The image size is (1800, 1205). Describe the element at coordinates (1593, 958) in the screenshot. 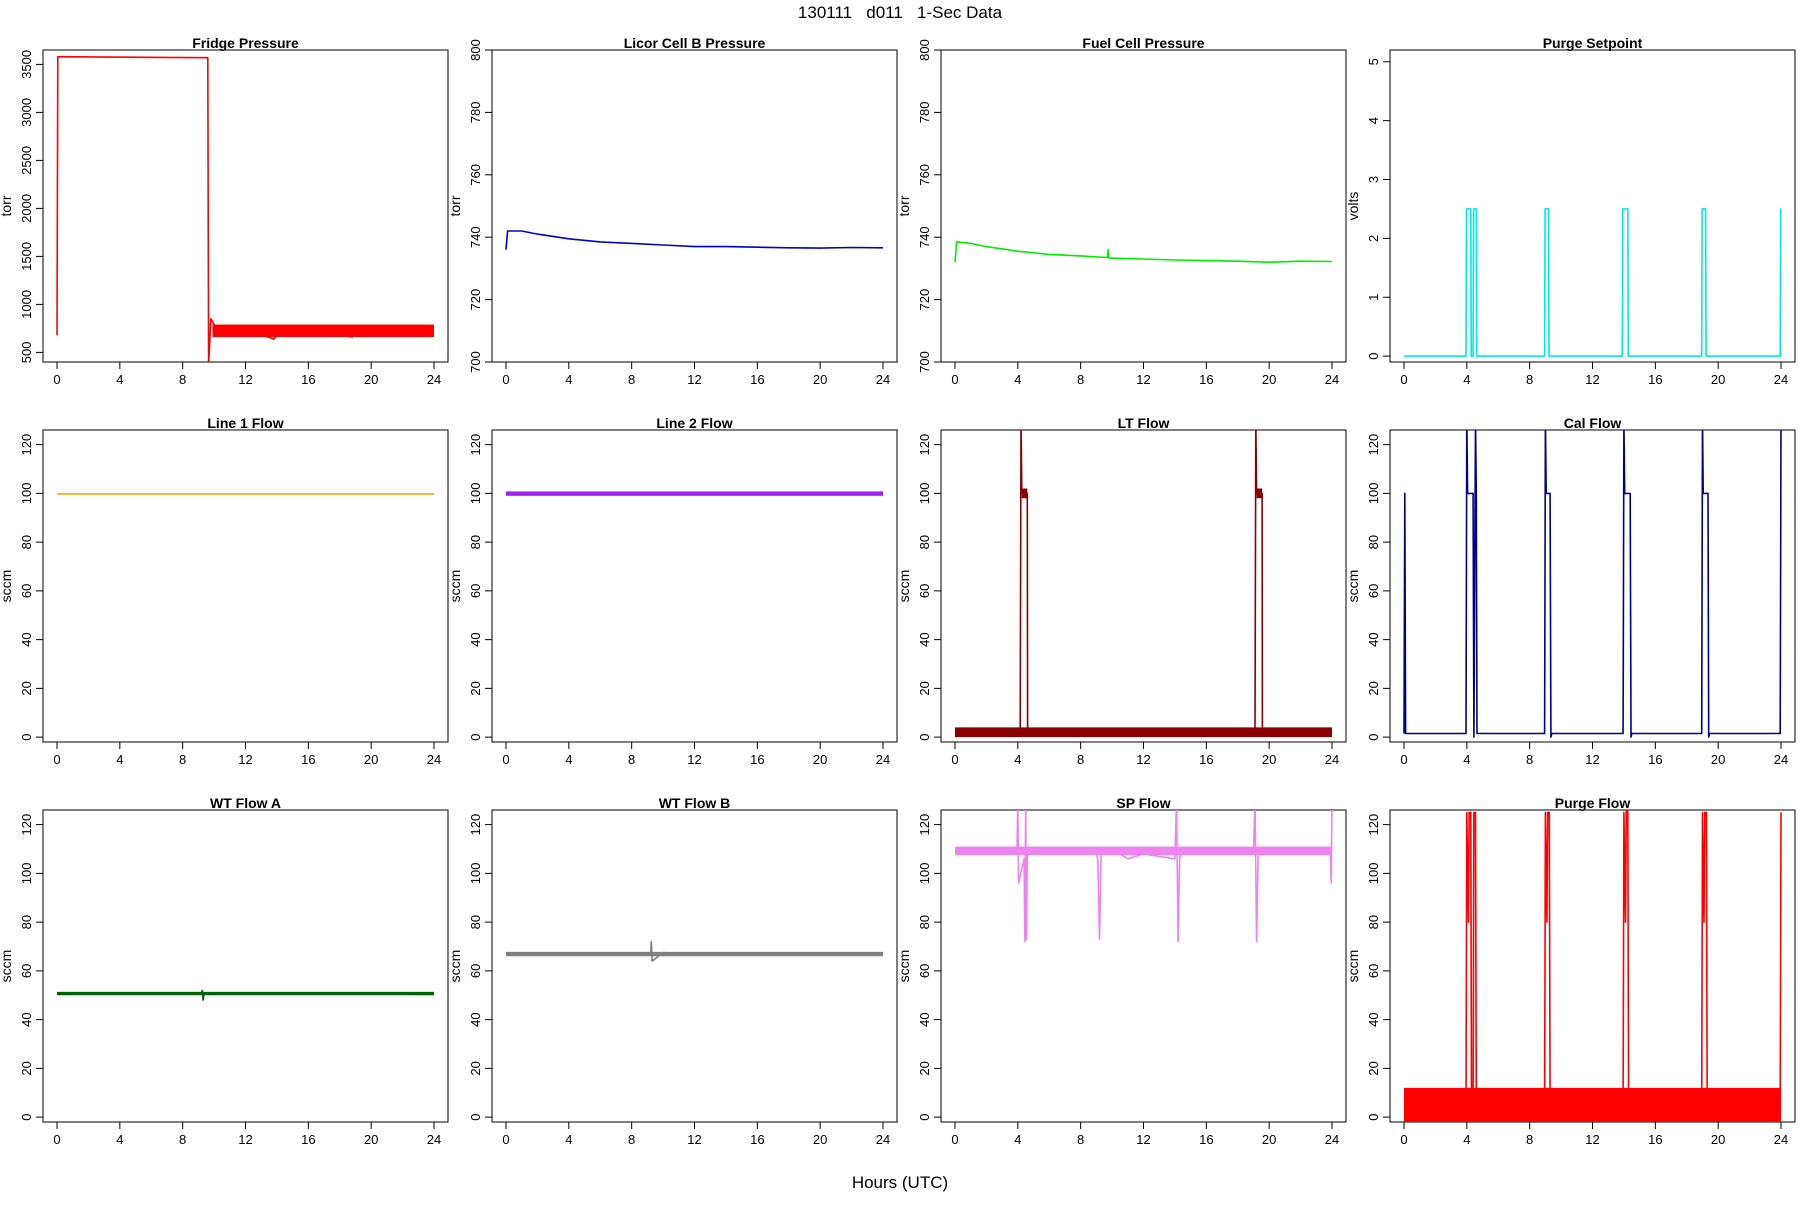

I see `series-line-purge-flow` at that location.